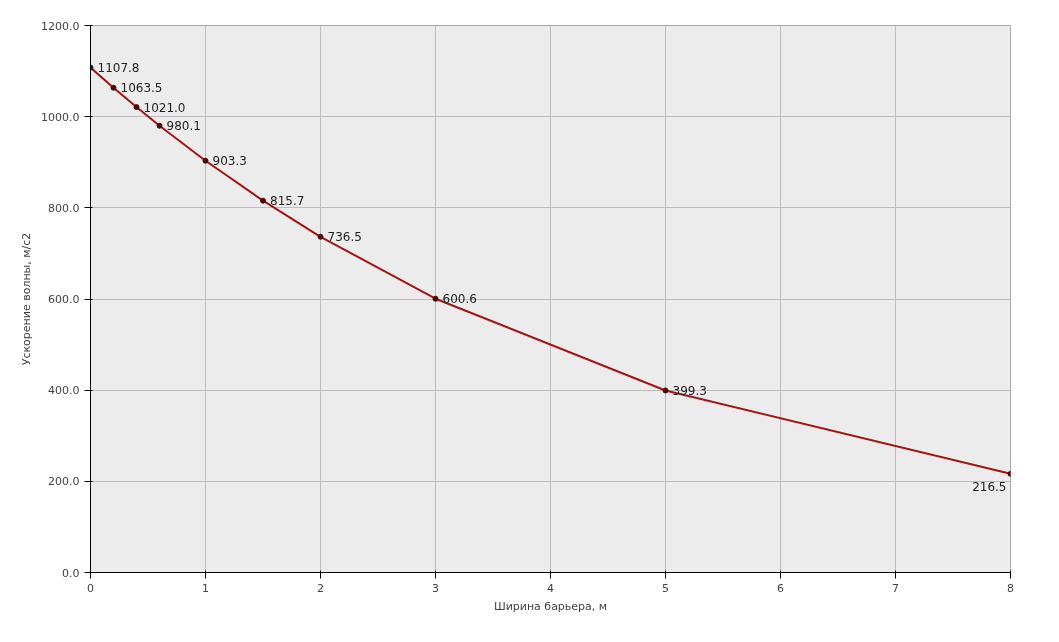 The width and height of the screenshot is (1059, 642). Describe the element at coordinates (550, 606) in the screenshot. I see `x-axis-title: Ширина барьера, м` at that location.